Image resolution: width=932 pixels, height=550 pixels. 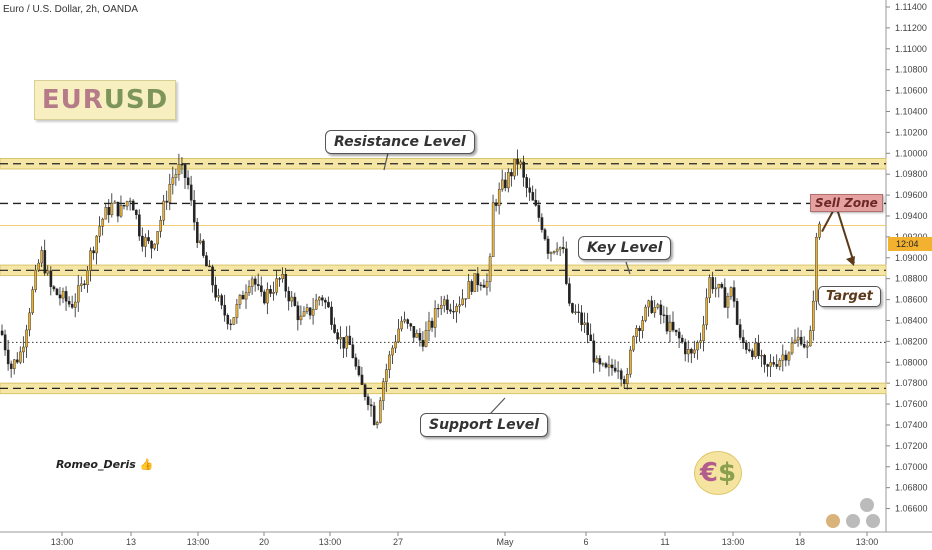 What do you see at coordinates (857, 515) in the screenshot?
I see `drawing-tools-icon` at bounding box center [857, 515].